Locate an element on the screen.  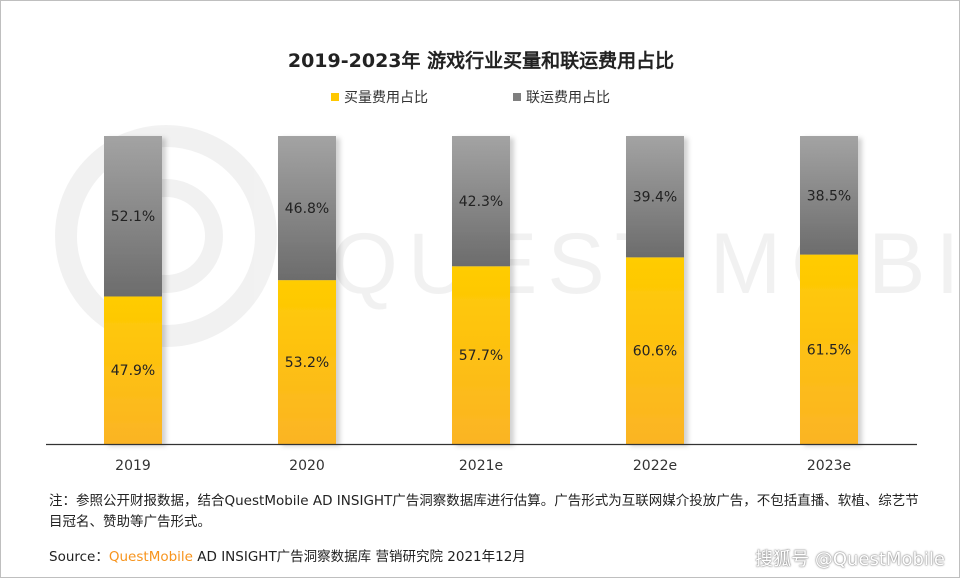
bar-group-2022e is located at coordinates (655, 290).